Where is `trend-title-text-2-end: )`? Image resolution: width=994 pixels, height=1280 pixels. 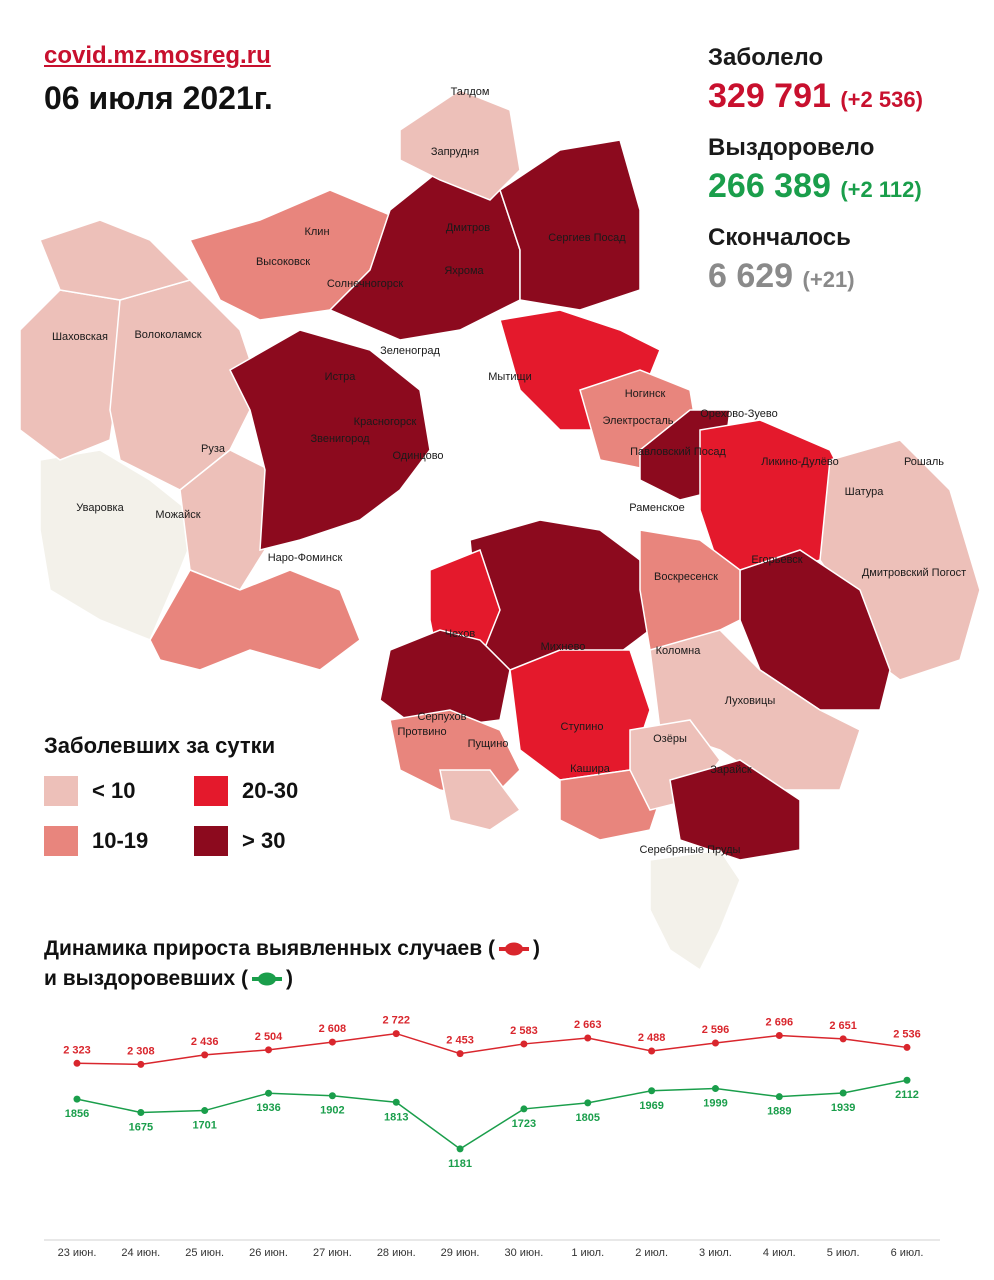
trend-title-text-2-end: ) is located at coordinates (289, 978).